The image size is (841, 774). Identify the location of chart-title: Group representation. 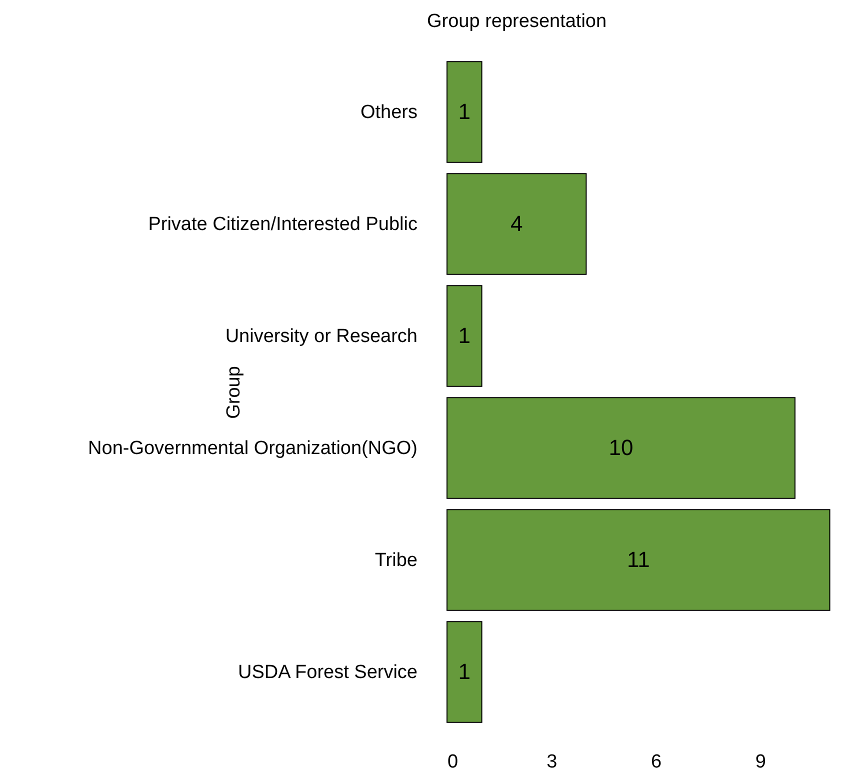
(517, 21).